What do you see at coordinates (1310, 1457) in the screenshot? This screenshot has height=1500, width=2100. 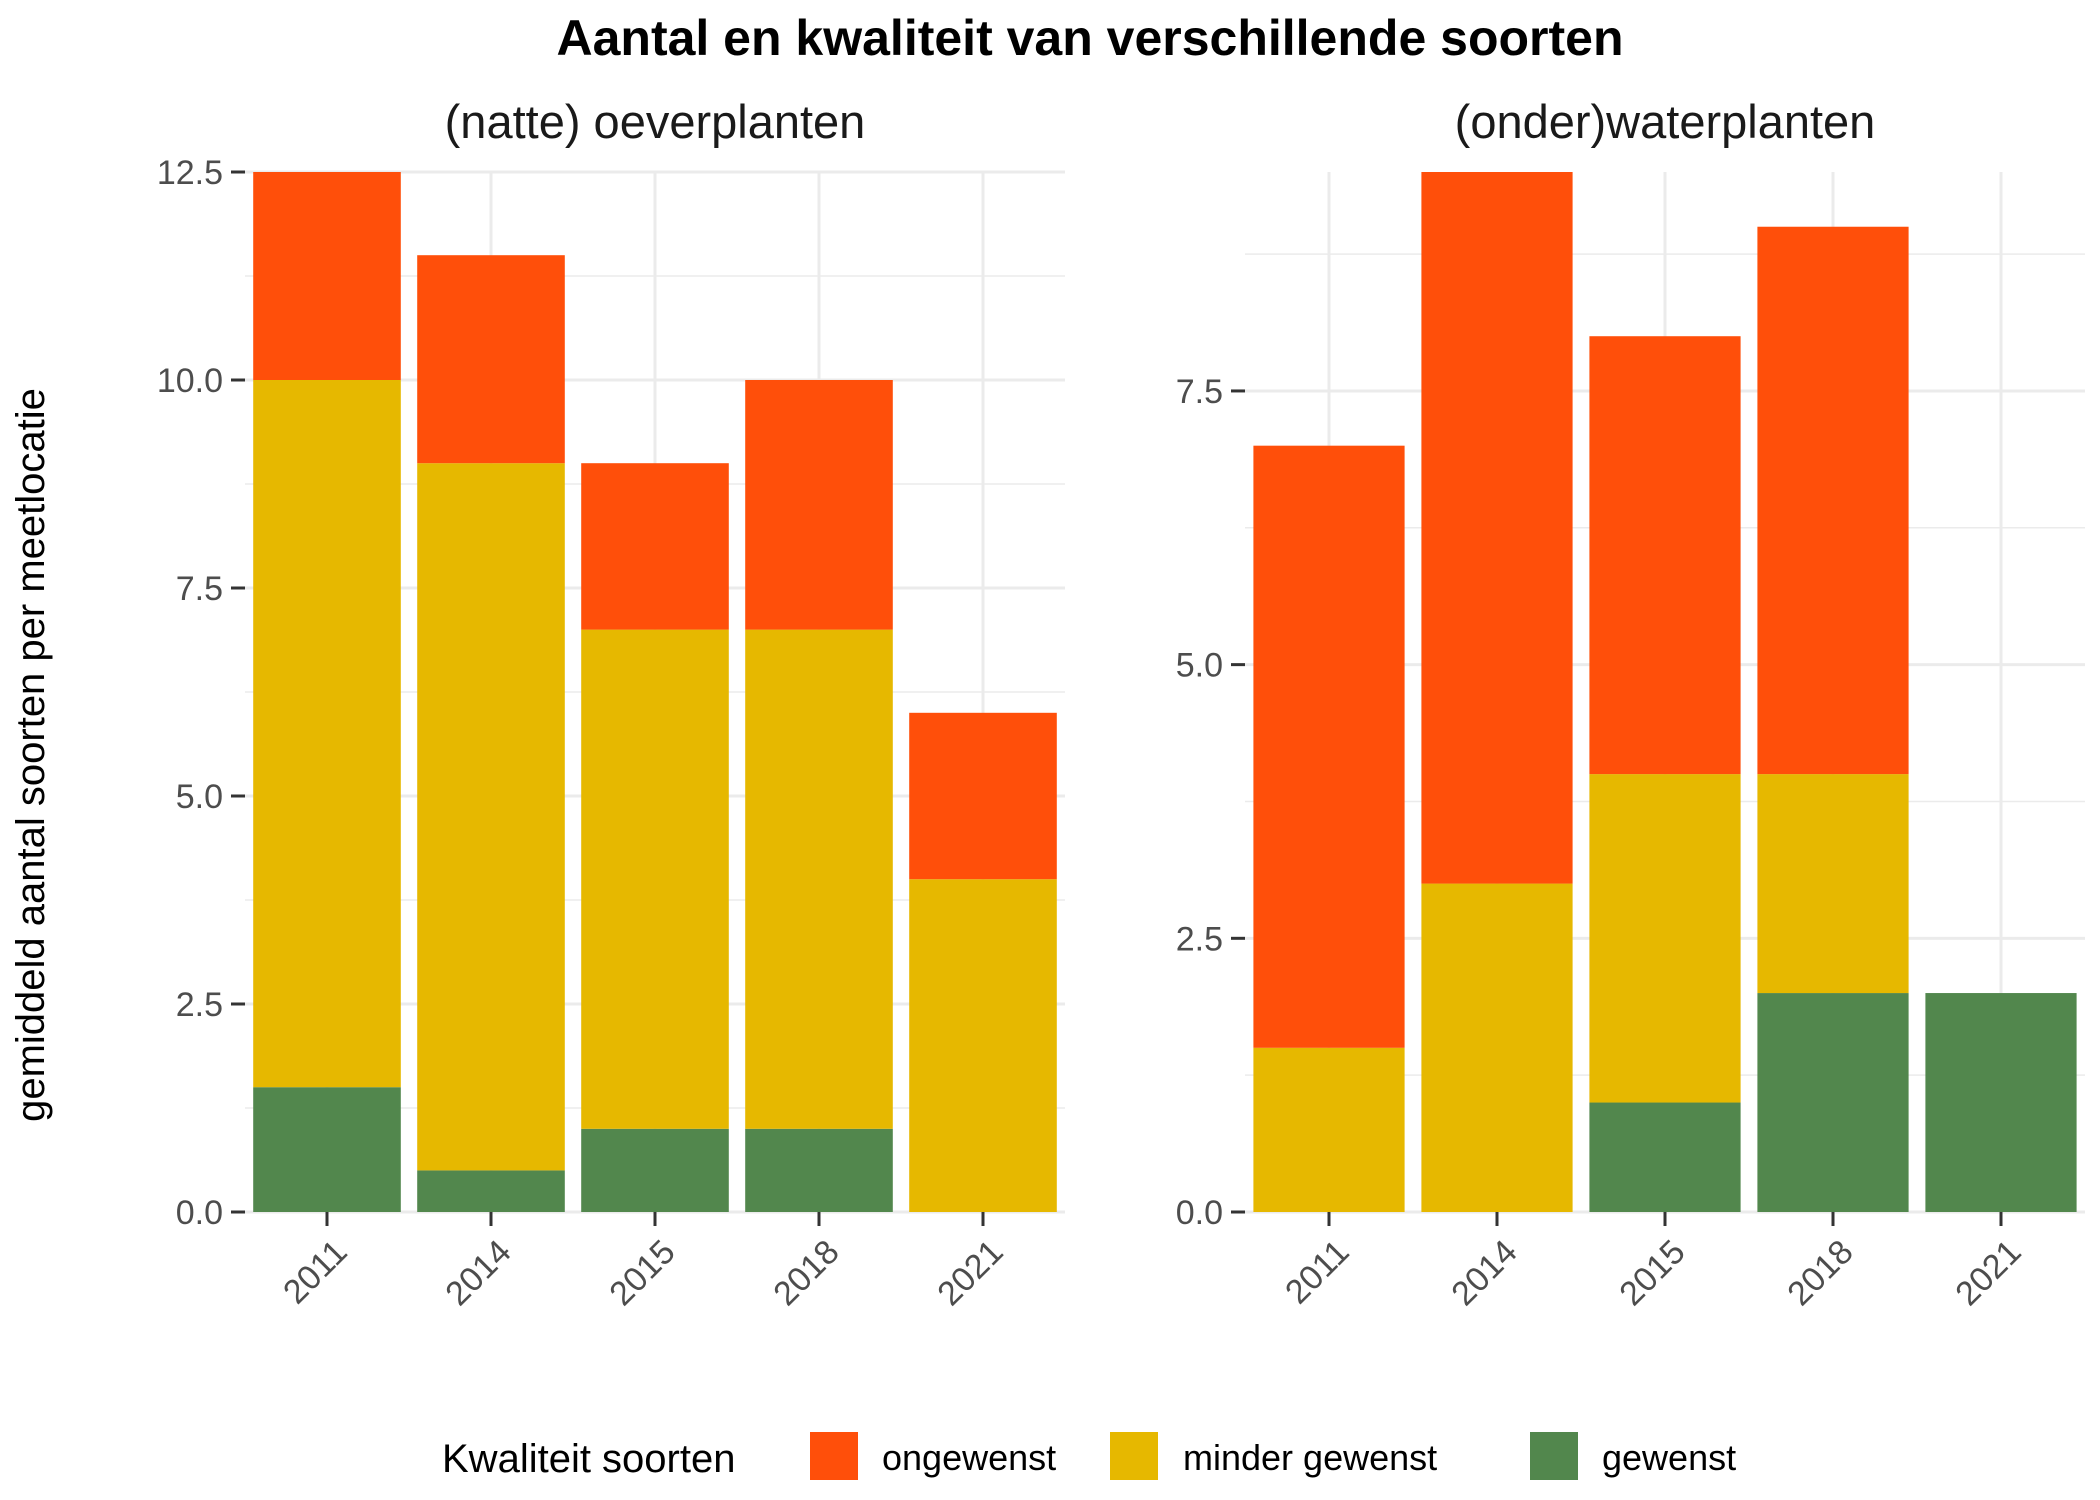 I see `legend-label-minder-gewenst: minder gewenst` at bounding box center [1310, 1457].